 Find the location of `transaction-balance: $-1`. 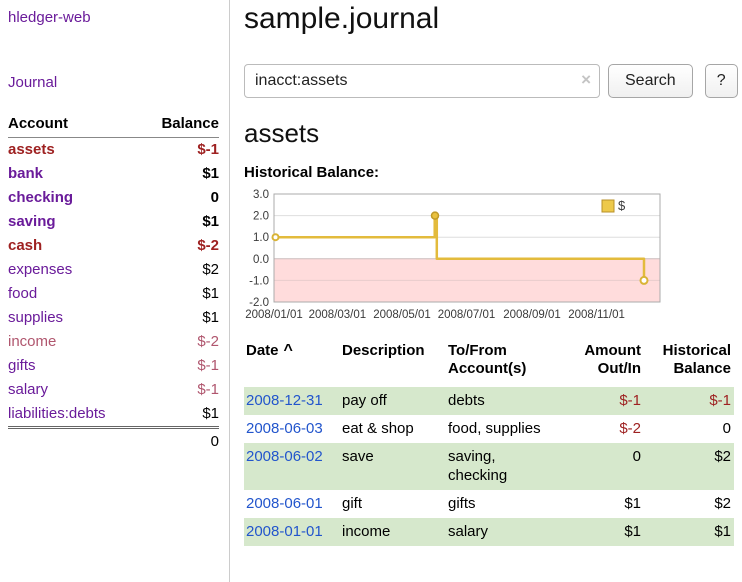

transaction-balance: $-1 is located at coordinates (720, 400).